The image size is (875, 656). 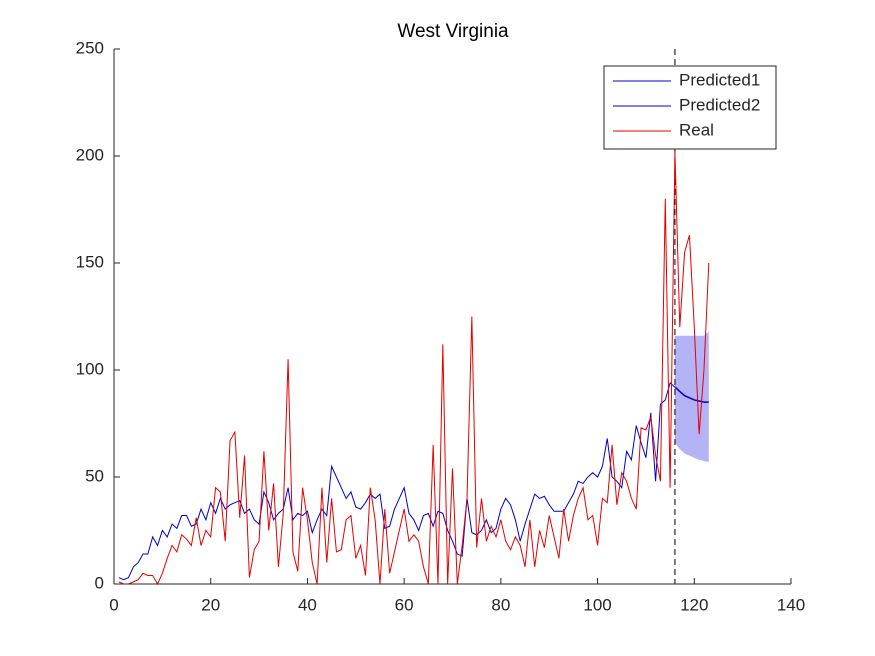 What do you see at coordinates (404, 604) in the screenshot?
I see `x-tick-label: 60` at bounding box center [404, 604].